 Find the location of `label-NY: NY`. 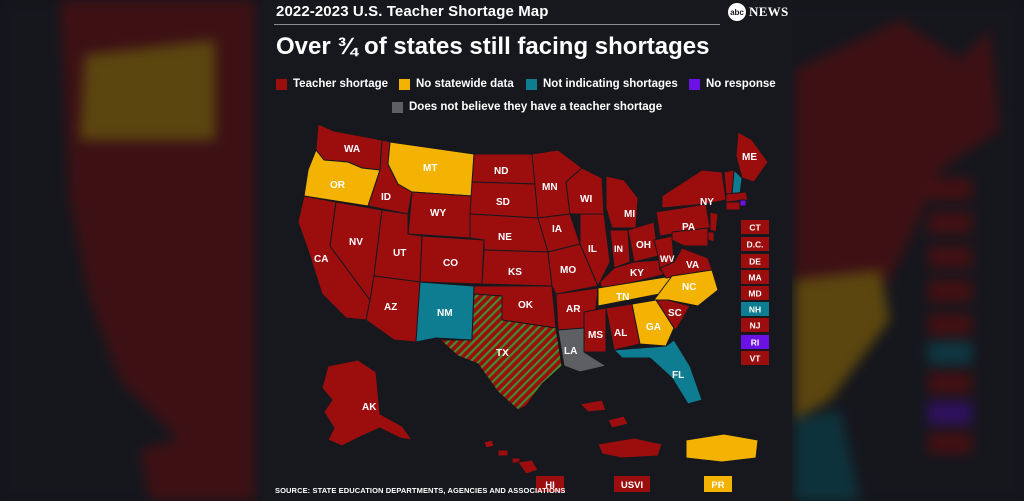

label-NY: NY is located at coordinates (707, 202).